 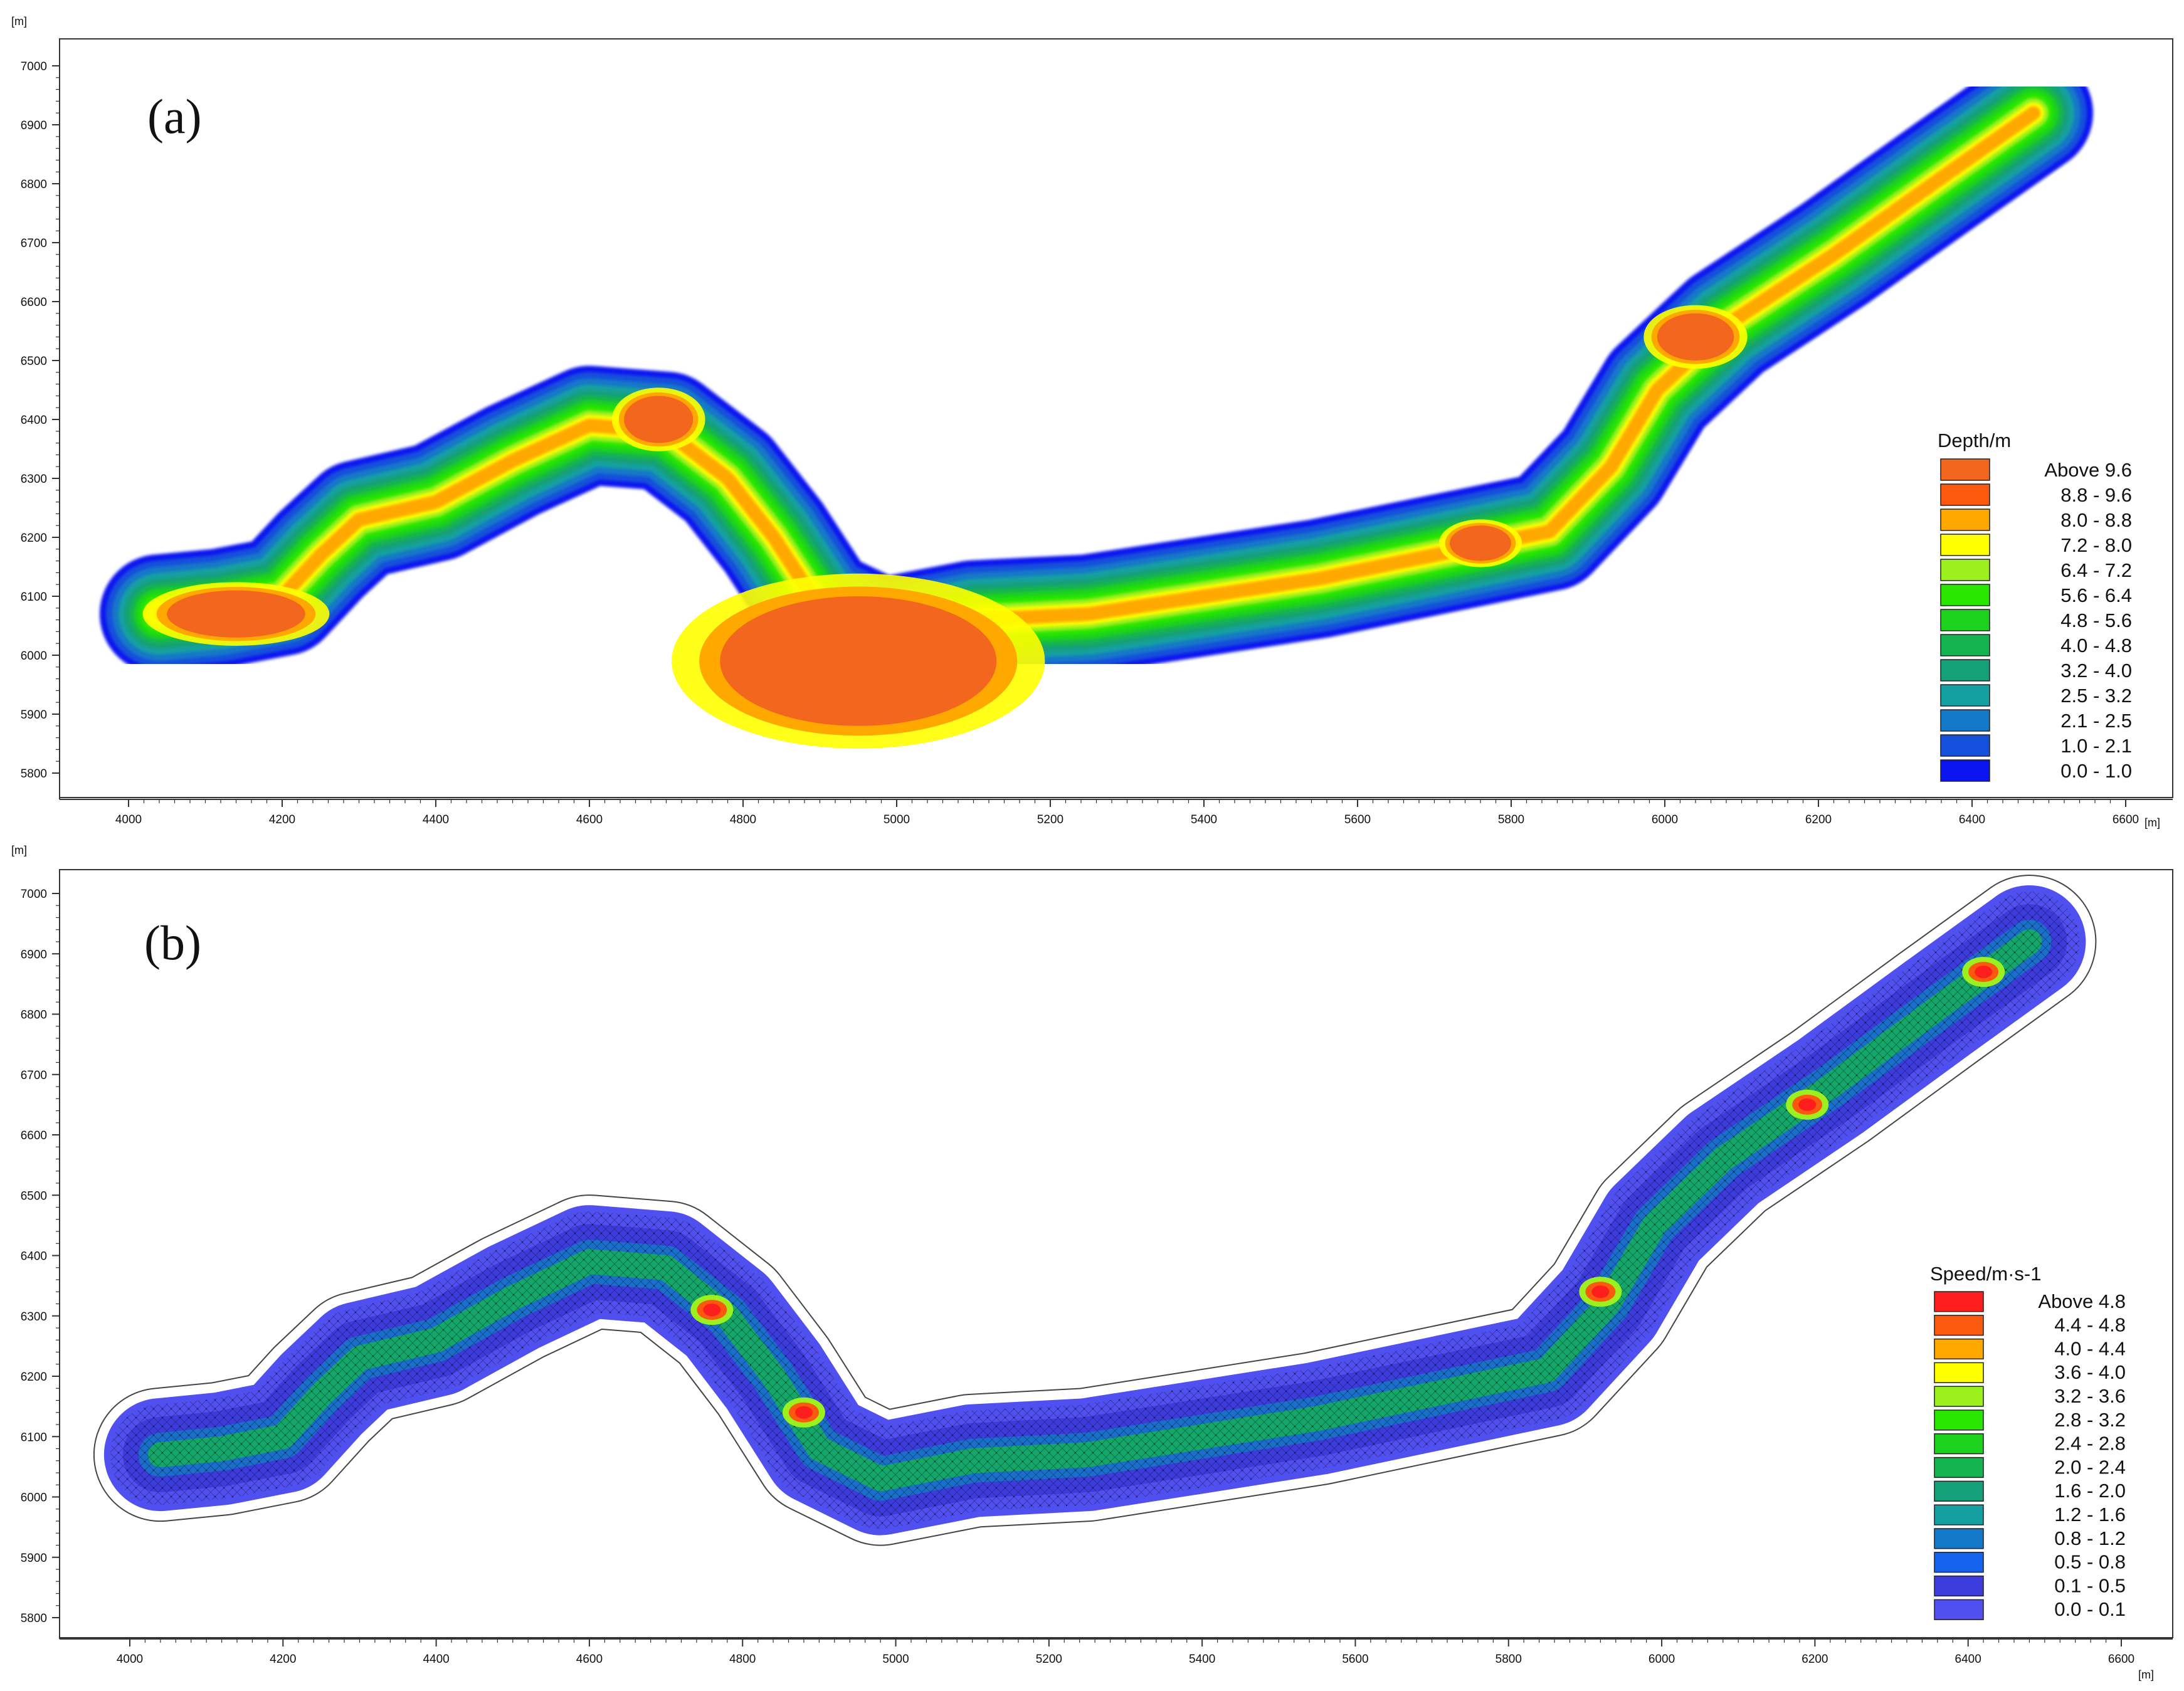 I want to click on legend-title-b: Speed/m·s-1, so click(x=1986, y=1274).